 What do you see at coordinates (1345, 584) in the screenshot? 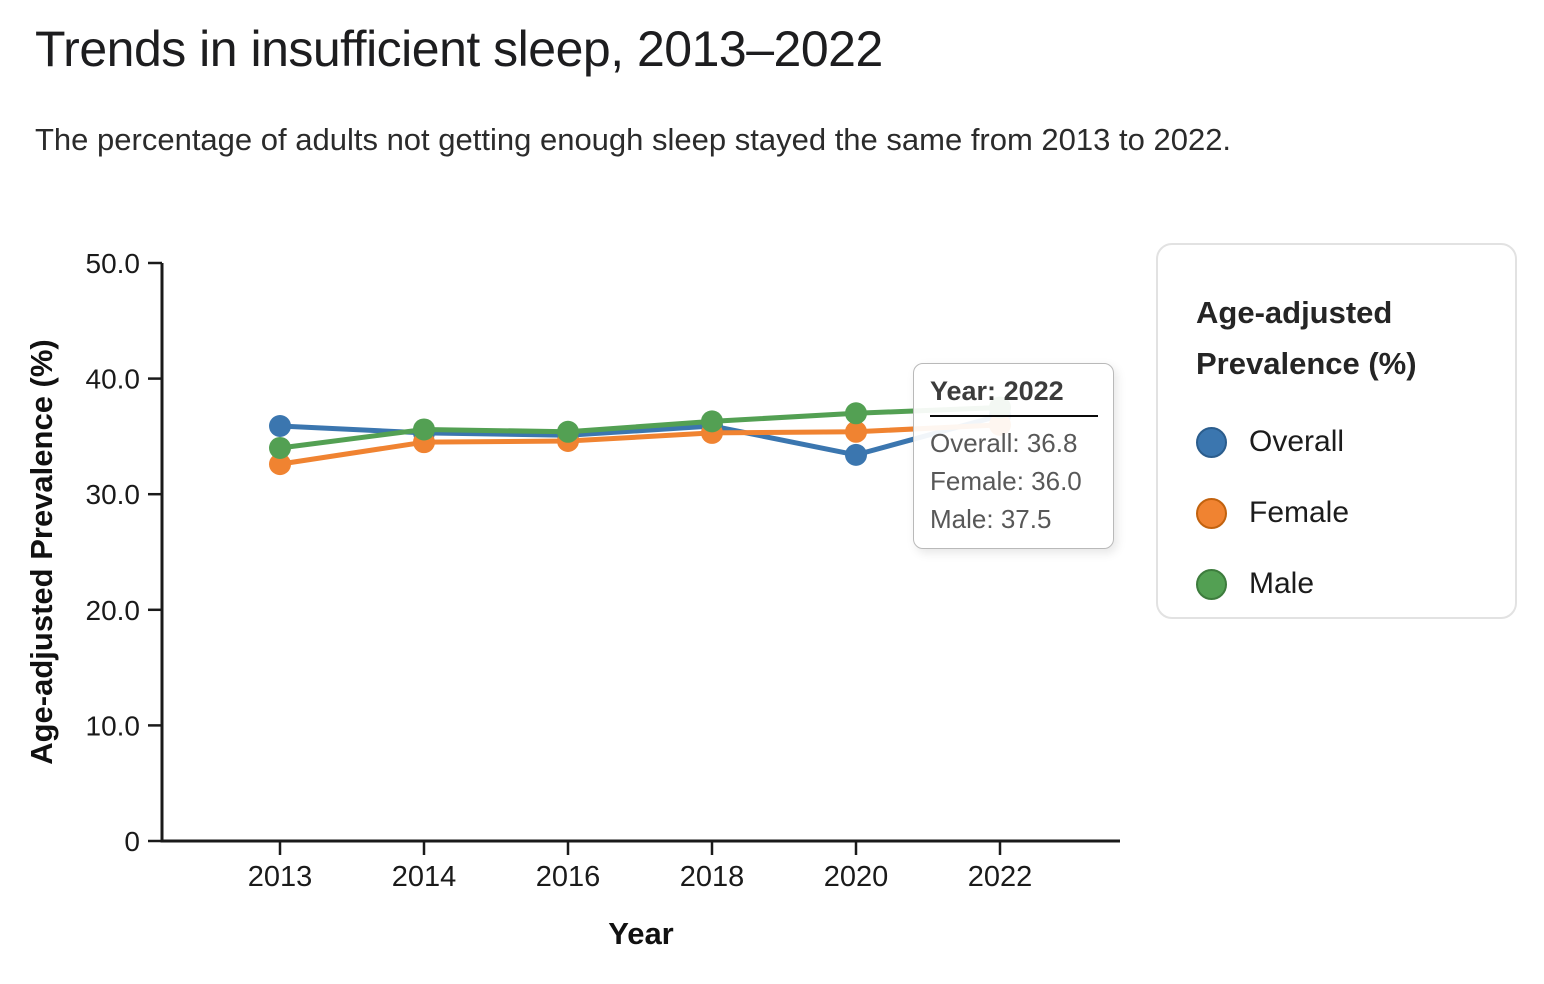
I see `legend-item-male: Male` at bounding box center [1345, 584].